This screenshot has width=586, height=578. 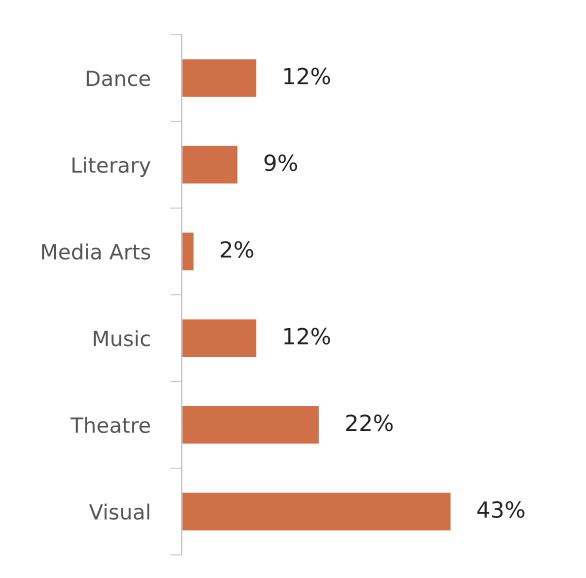 I want to click on y-tick-label: Dance, so click(x=118, y=78).